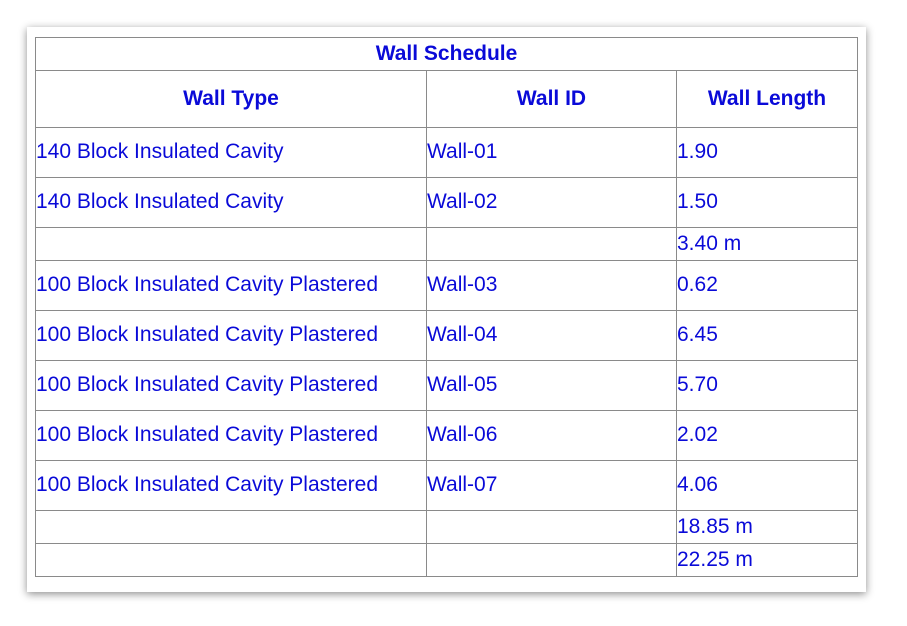  I want to click on table-row: 140 Block Insulated Cavity Wall-02 1.50, so click(446, 202).